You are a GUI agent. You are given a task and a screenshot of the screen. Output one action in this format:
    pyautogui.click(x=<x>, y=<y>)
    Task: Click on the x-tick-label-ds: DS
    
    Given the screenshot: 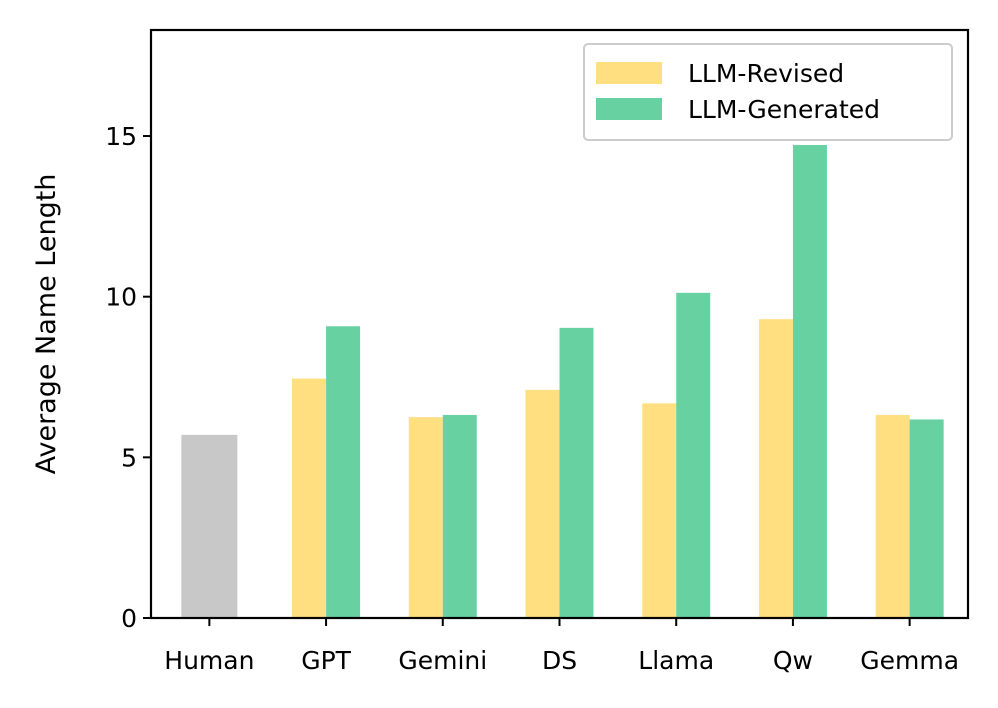 What is the action you would take?
    pyautogui.click(x=559, y=660)
    